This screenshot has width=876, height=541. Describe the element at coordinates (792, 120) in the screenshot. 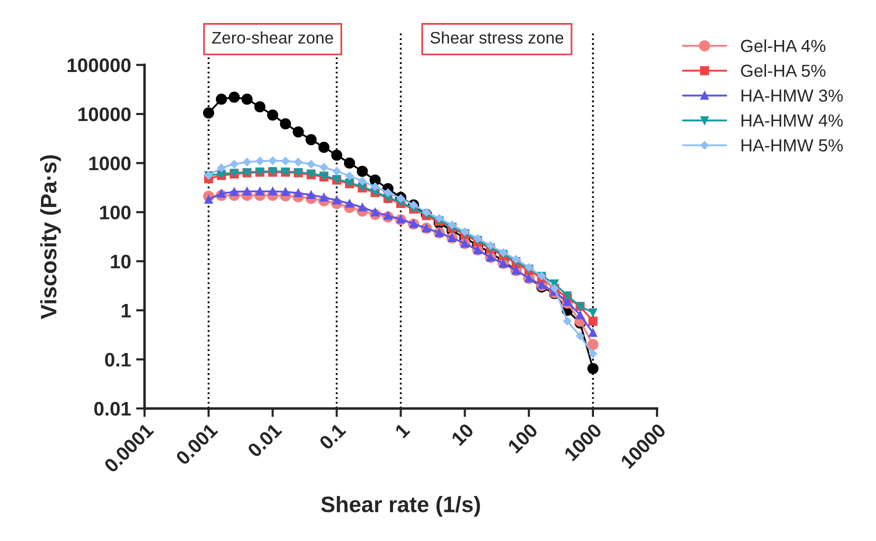

I see `legend-label: HA-HMW 4%` at that location.